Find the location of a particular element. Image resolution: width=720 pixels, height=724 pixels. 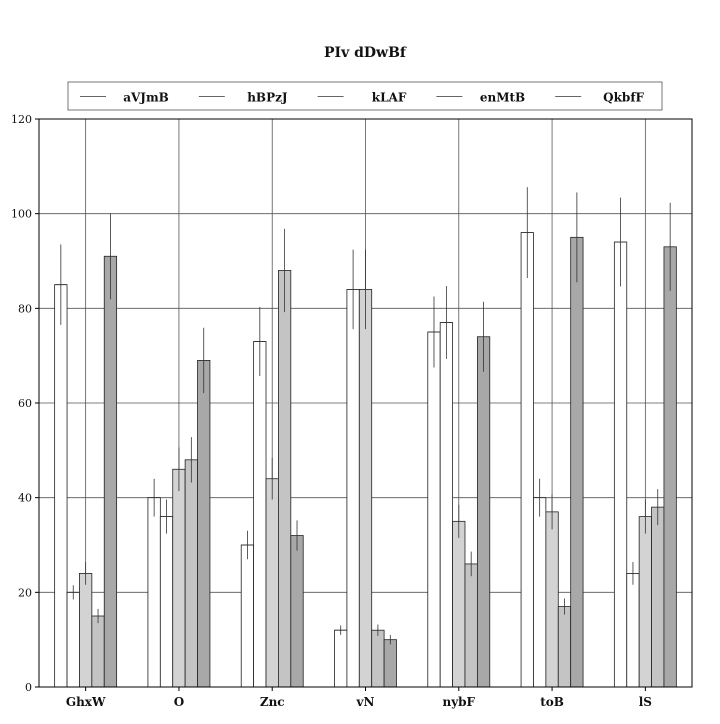

legend-label: hBPzJ is located at coordinates (267, 98).